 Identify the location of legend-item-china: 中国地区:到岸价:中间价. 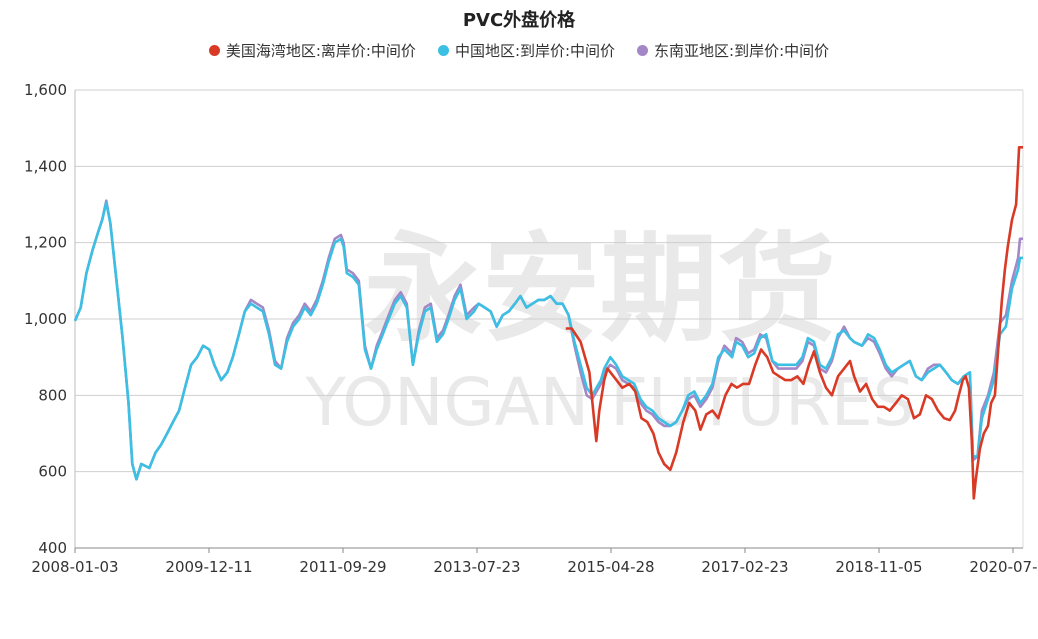
(526, 50).